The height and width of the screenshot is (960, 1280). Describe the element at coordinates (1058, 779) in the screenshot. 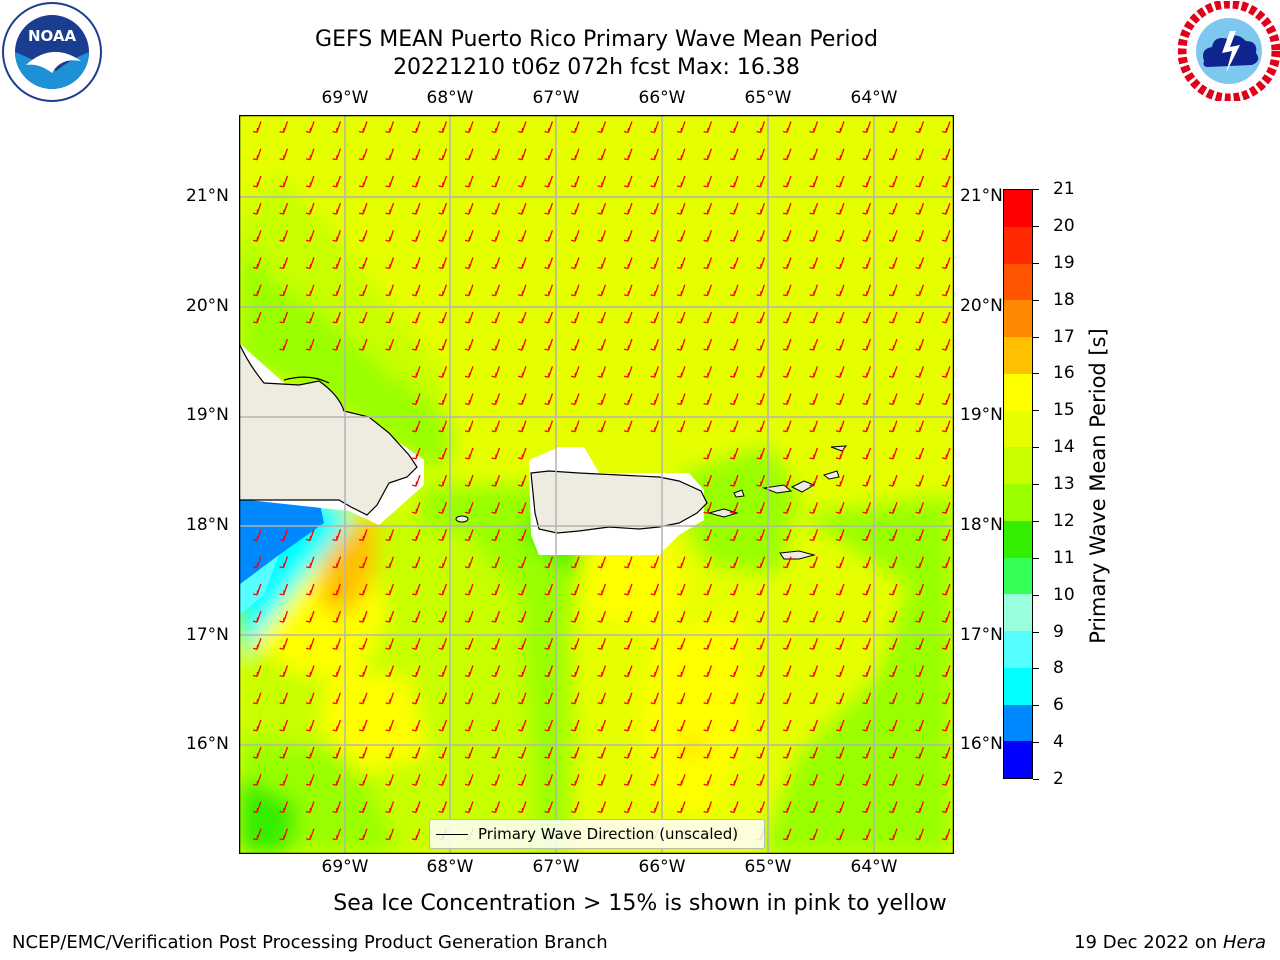

I see `colorbar-tick-label: 2` at that location.